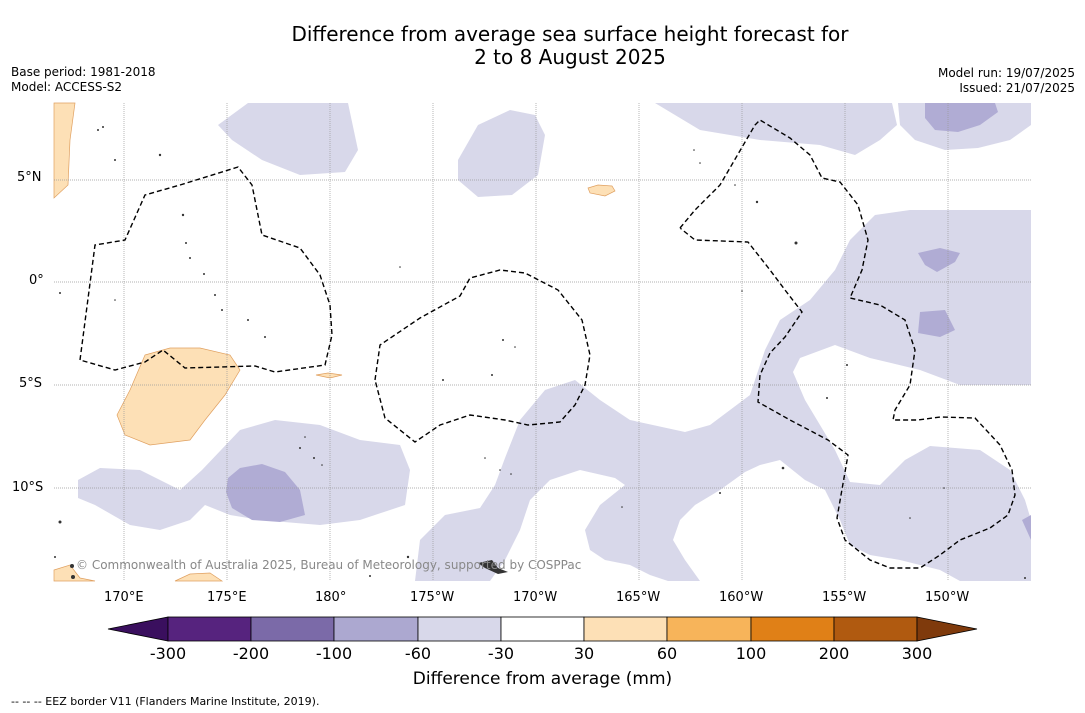 The image size is (1085, 713). I want to click on colorbar-label: 200, so click(834, 653).